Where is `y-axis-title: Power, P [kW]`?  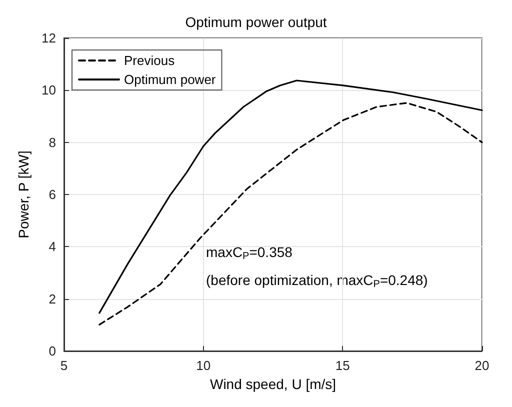
y-axis-title: Power, P [kW] is located at coordinates (24, 194).